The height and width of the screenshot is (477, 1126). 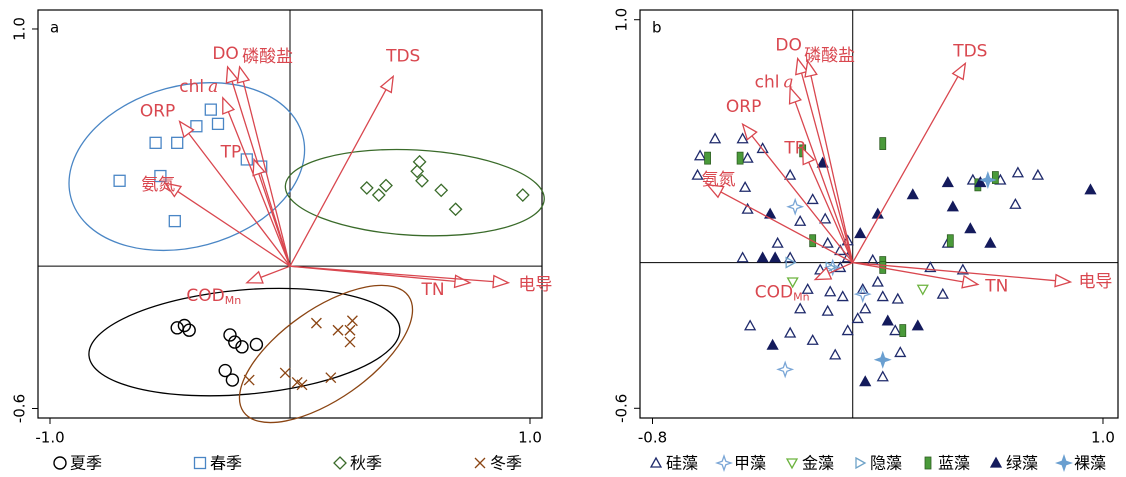 I want to click on legend-label: 春季, so click(x=226, y=463).